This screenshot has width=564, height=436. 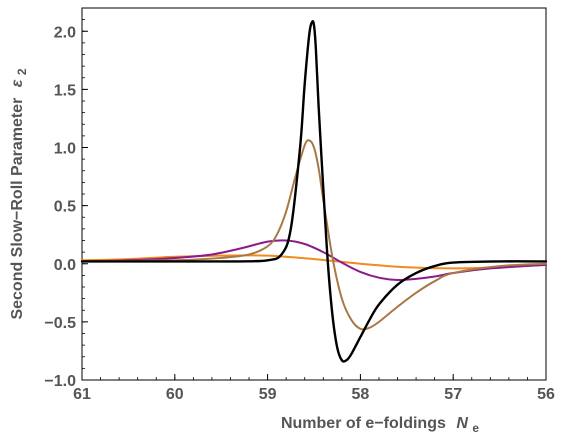 I want to click on y-tick-label: 1.0, so click(x=65, y=149).